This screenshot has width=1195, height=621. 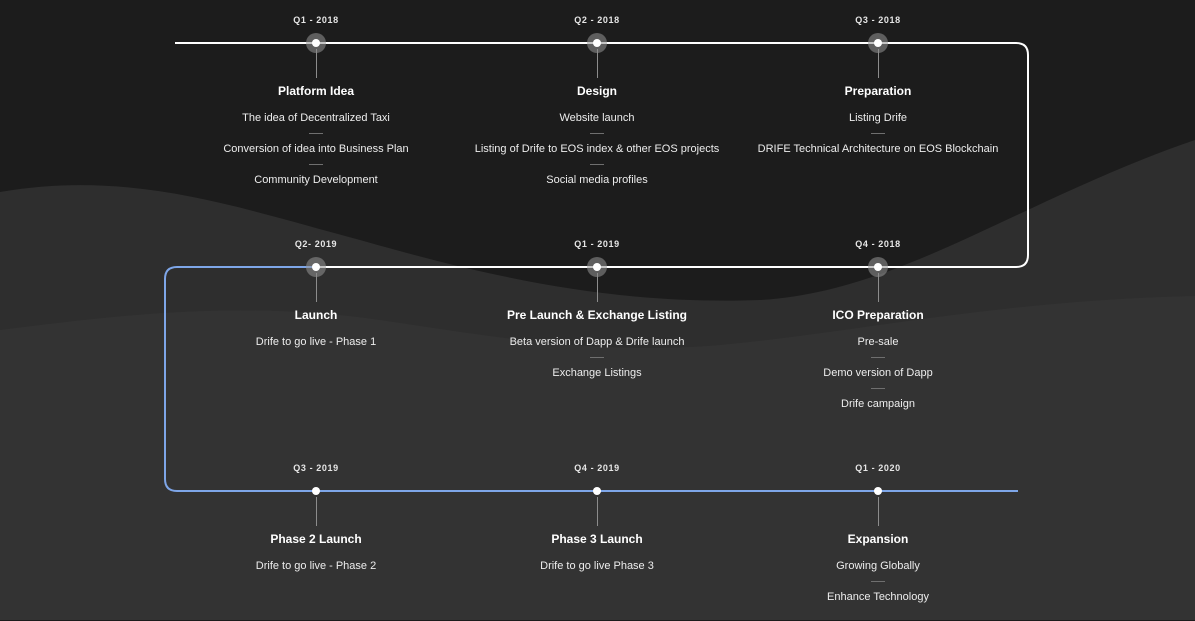 I want to click on milestone-title: Expansion, so click(x=878, y=539).